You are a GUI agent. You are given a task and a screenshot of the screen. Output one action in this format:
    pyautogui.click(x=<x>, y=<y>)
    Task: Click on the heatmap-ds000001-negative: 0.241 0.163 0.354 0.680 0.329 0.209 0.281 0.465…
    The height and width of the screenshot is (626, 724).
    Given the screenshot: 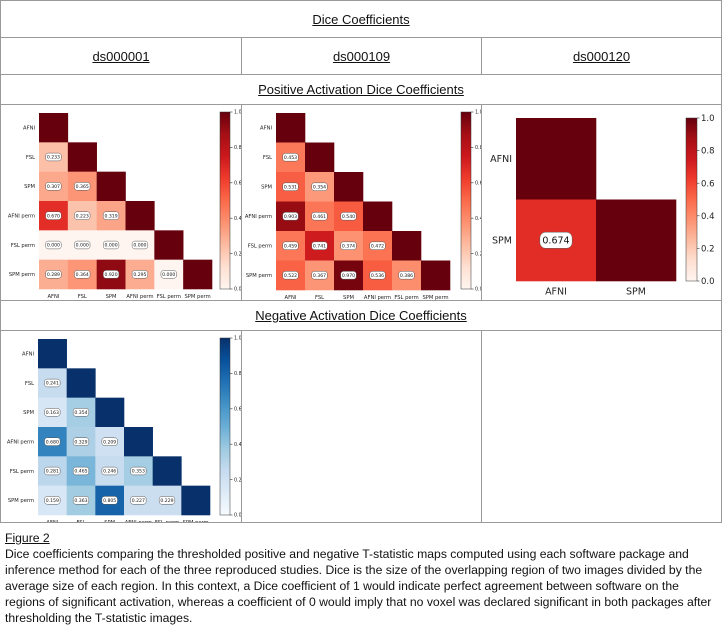 What is the action you would take?
    pyautogui.click(x=124, y=431)
    